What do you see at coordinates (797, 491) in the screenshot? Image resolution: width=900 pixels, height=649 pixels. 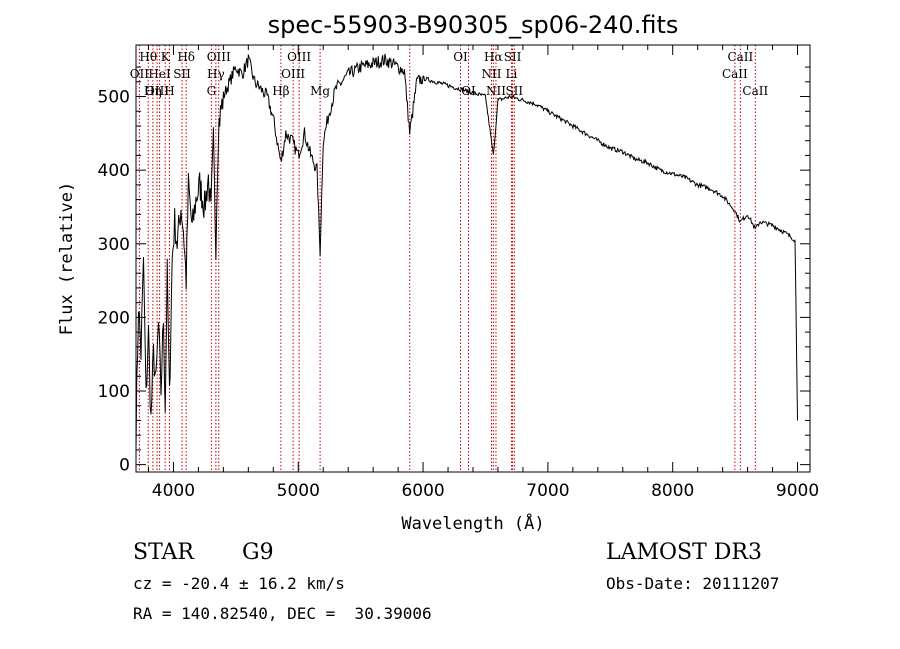 I see `x-tick-label: 9000` at bounding box center [797, 491].